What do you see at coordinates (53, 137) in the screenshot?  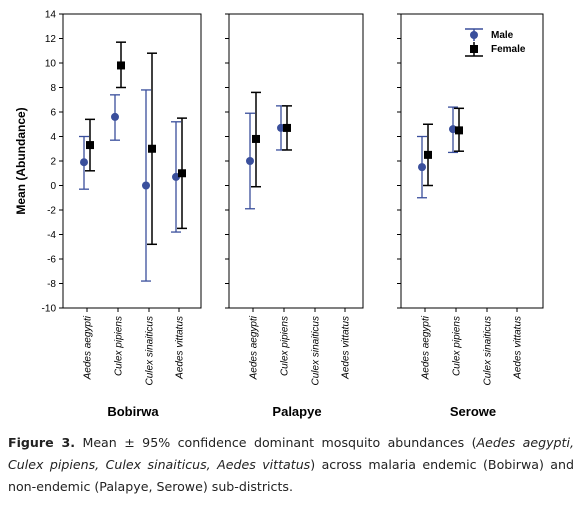 I see `y-tick-label: 4` at bounding box center [53, 137].